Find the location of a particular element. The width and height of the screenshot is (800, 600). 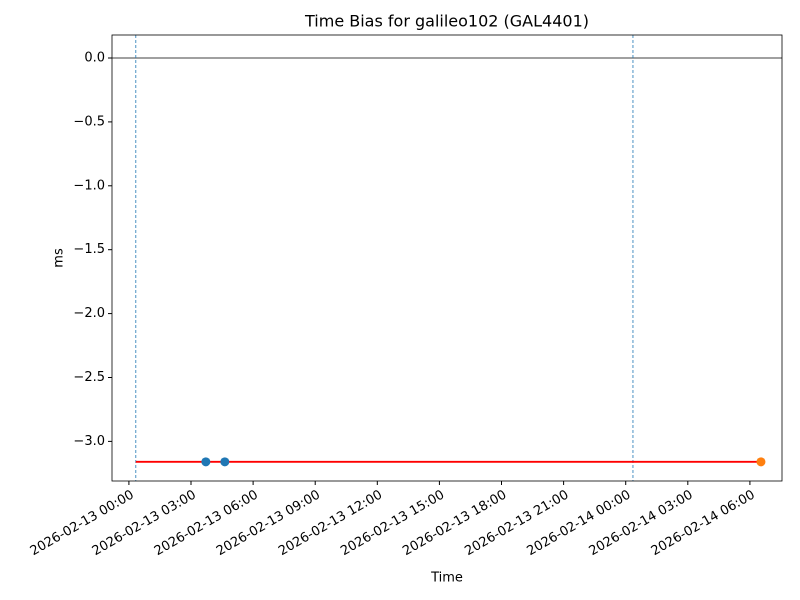

y-tick-label: −2.5 is located at coordinates (89, 377).